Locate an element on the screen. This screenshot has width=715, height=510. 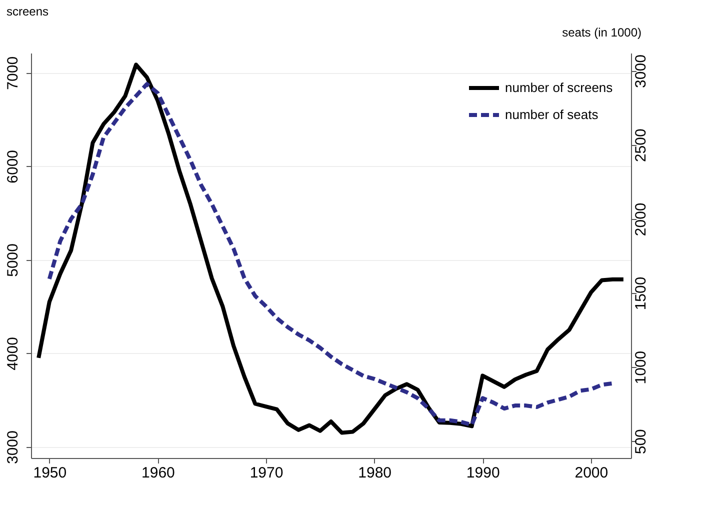
x-tick-label: 1950 is located at coordinates (50, 473).